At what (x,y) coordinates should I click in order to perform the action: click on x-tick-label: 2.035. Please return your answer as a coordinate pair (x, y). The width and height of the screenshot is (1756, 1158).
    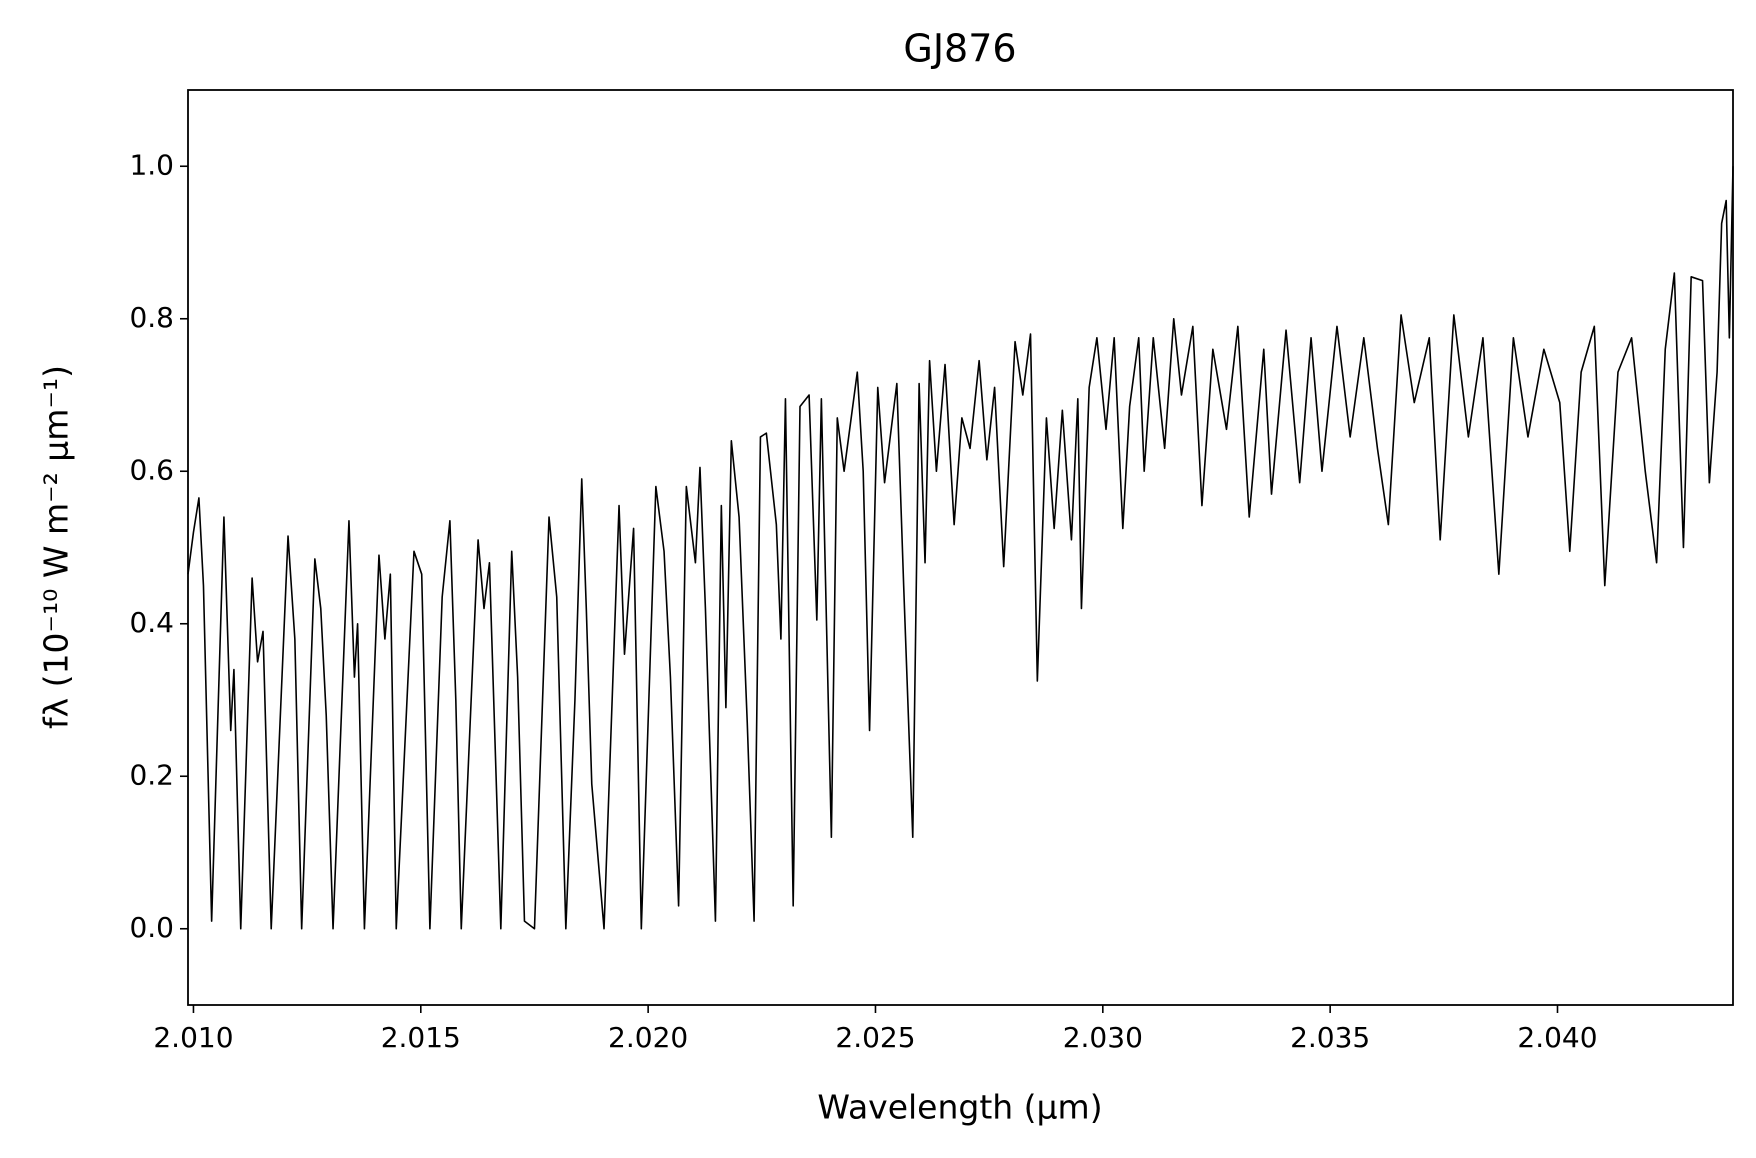
    Looking at the image, I should click on (1330, 1037).